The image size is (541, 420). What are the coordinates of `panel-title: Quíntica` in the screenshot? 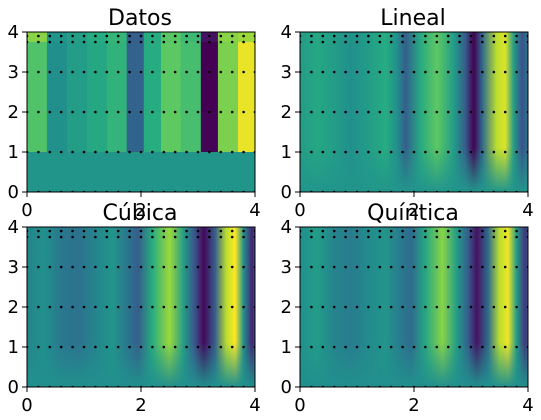 It's located at (413, 213).